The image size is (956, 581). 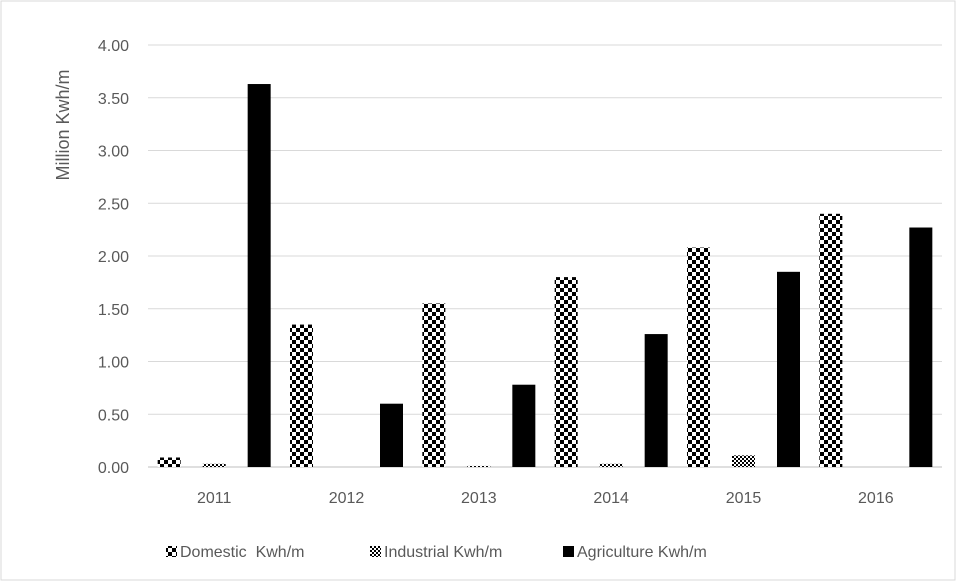 What do you see at coordinates (242, 552) in the screenshot?
I see `legend-label: Domestic Kwh/m` at bounding box center [242, 552].